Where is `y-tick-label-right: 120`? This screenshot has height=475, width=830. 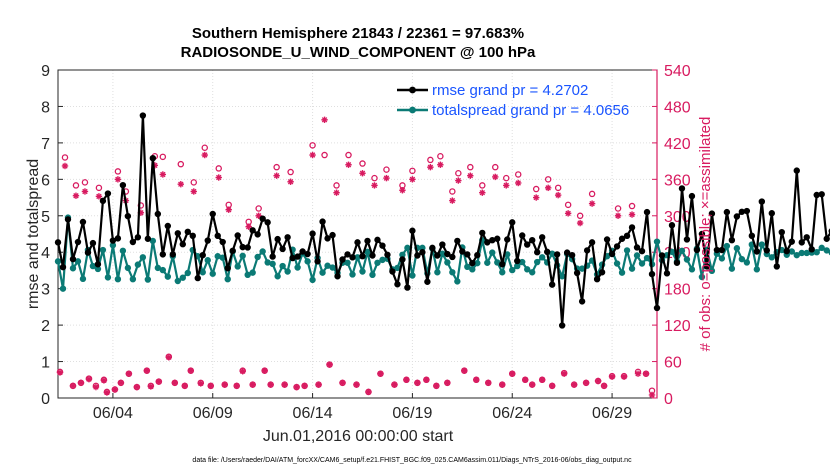 y-tick-label-right: 120 is located at coordinates (677, 326).